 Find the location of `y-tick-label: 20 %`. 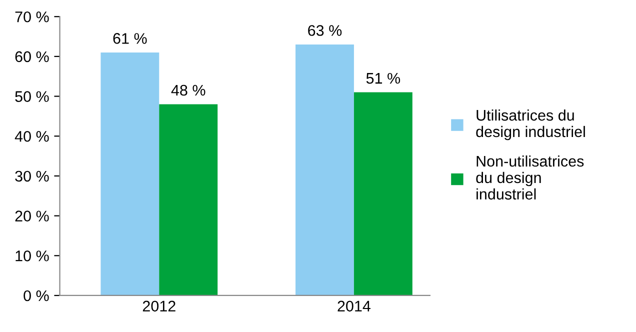

y-tick-label: 20 % is located at coordinates (32, 216).